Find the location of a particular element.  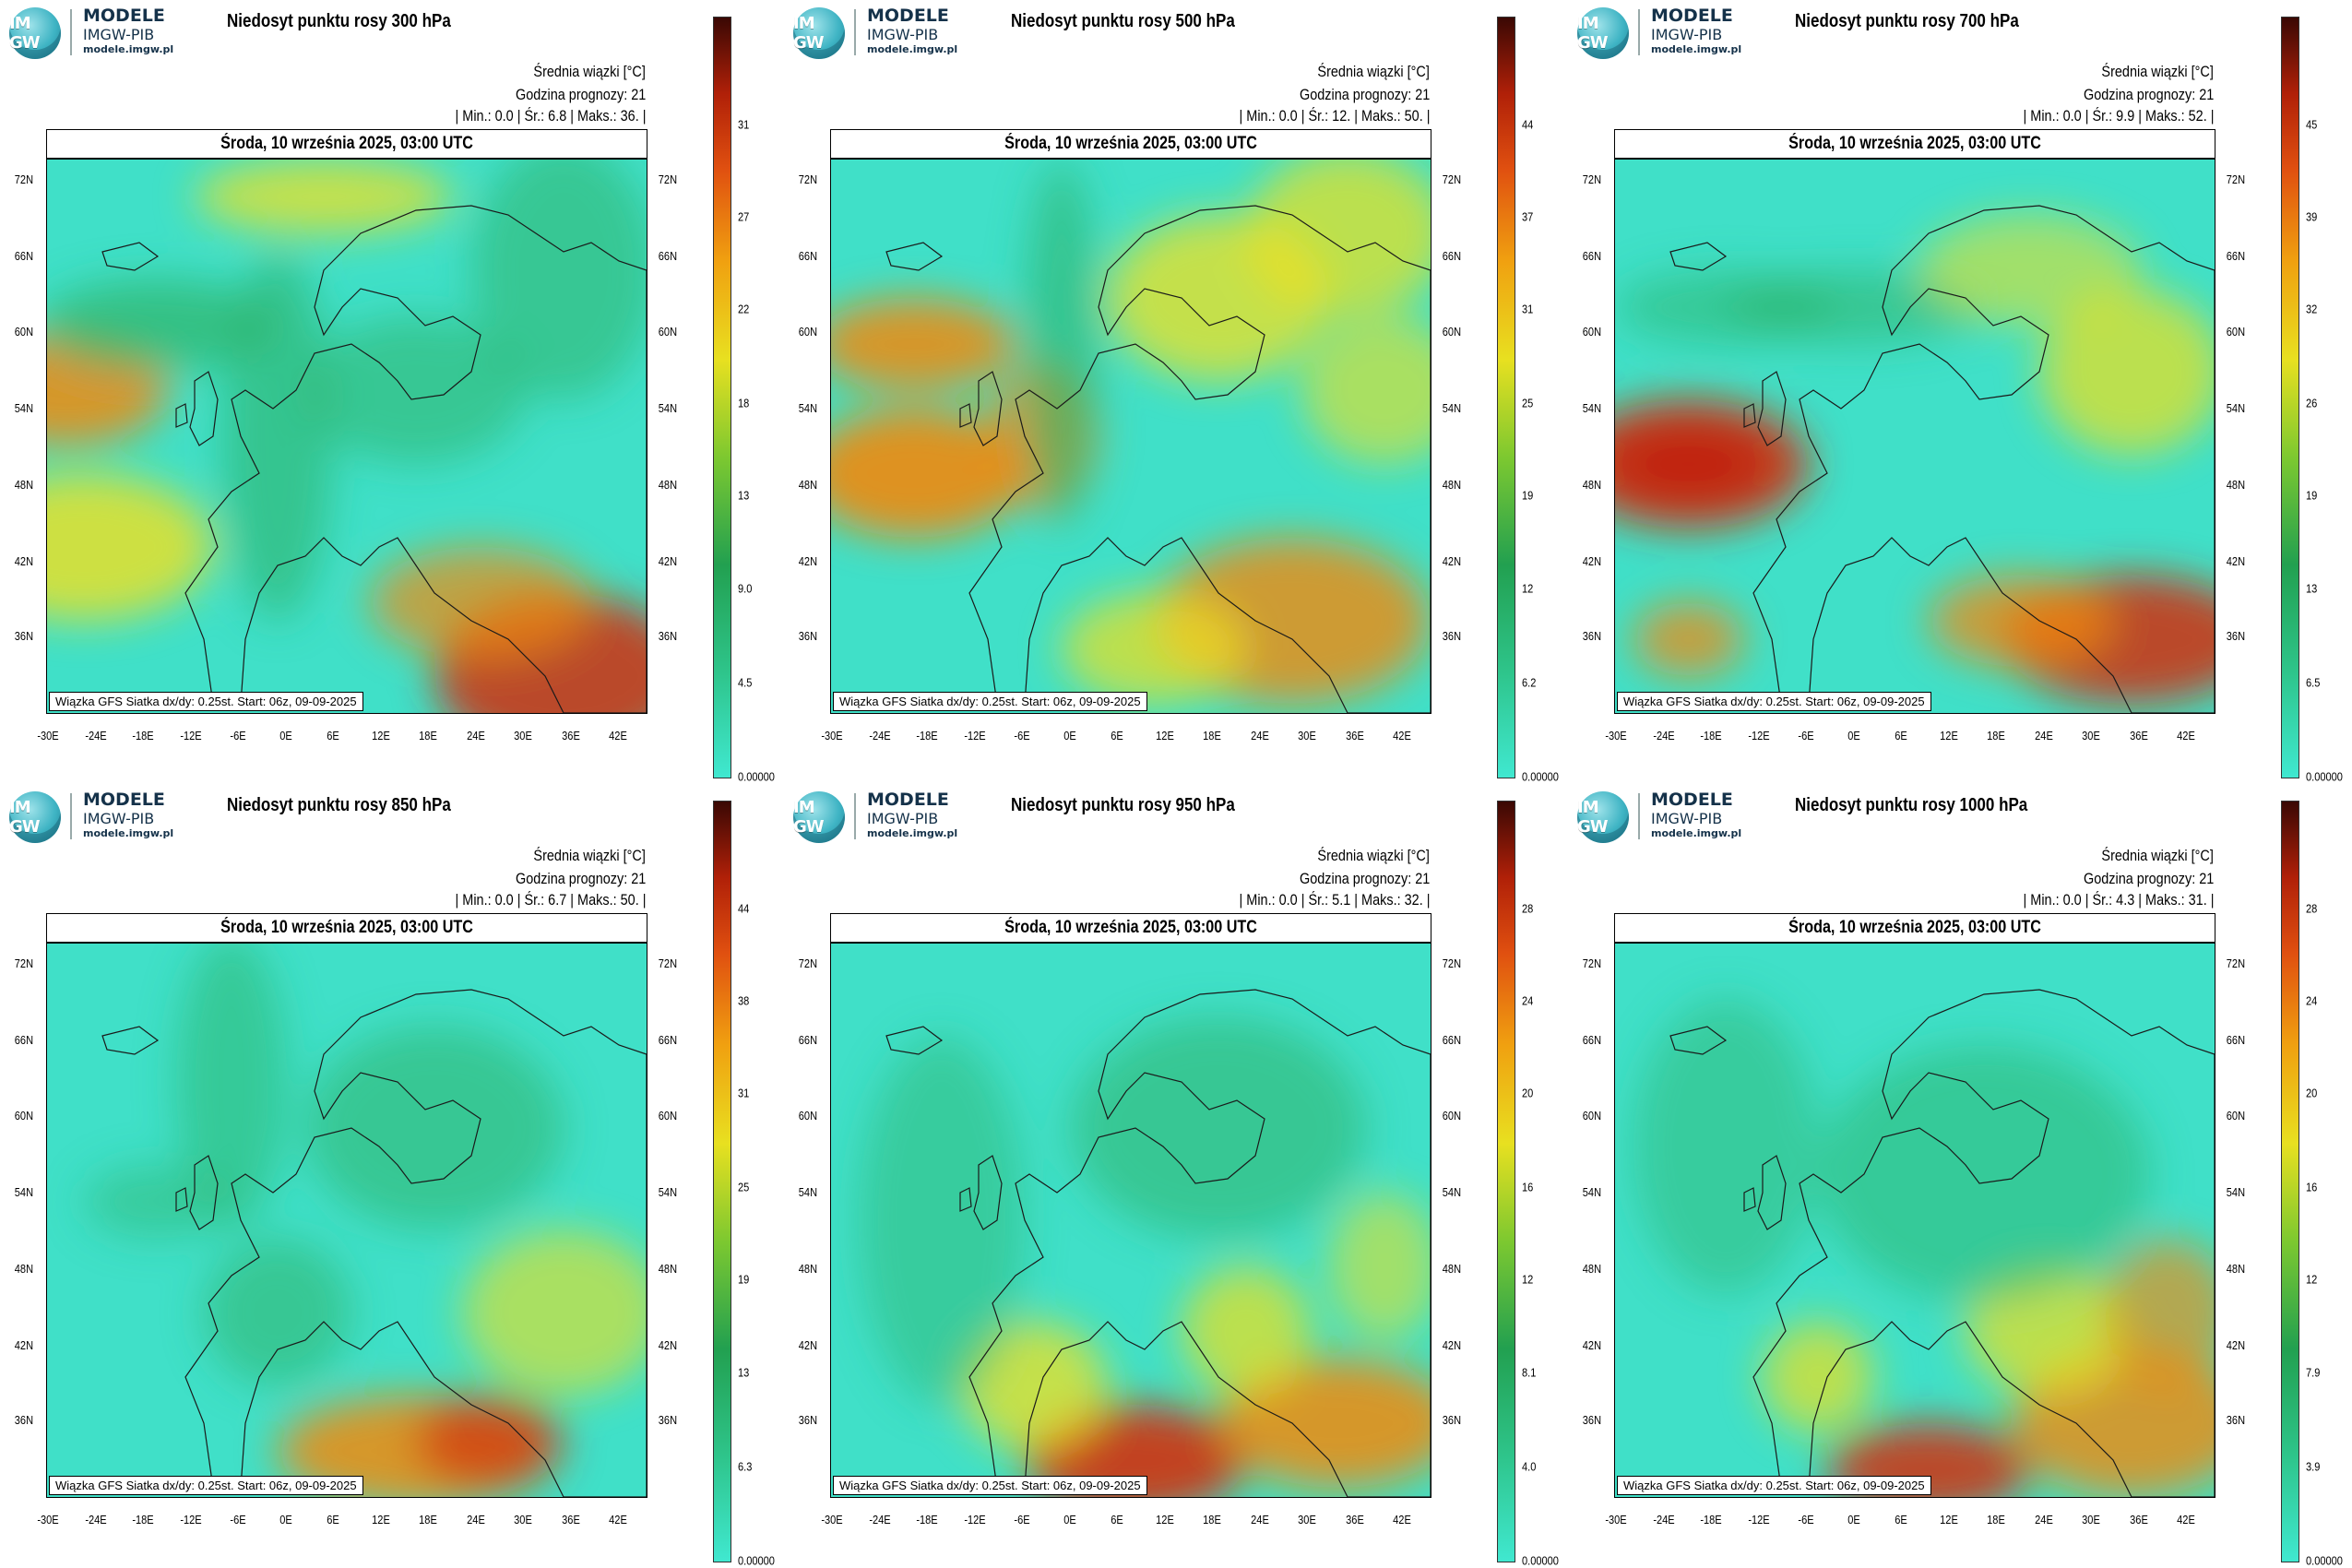

lat-label-right: 36N is located at coordinates (668, 636).